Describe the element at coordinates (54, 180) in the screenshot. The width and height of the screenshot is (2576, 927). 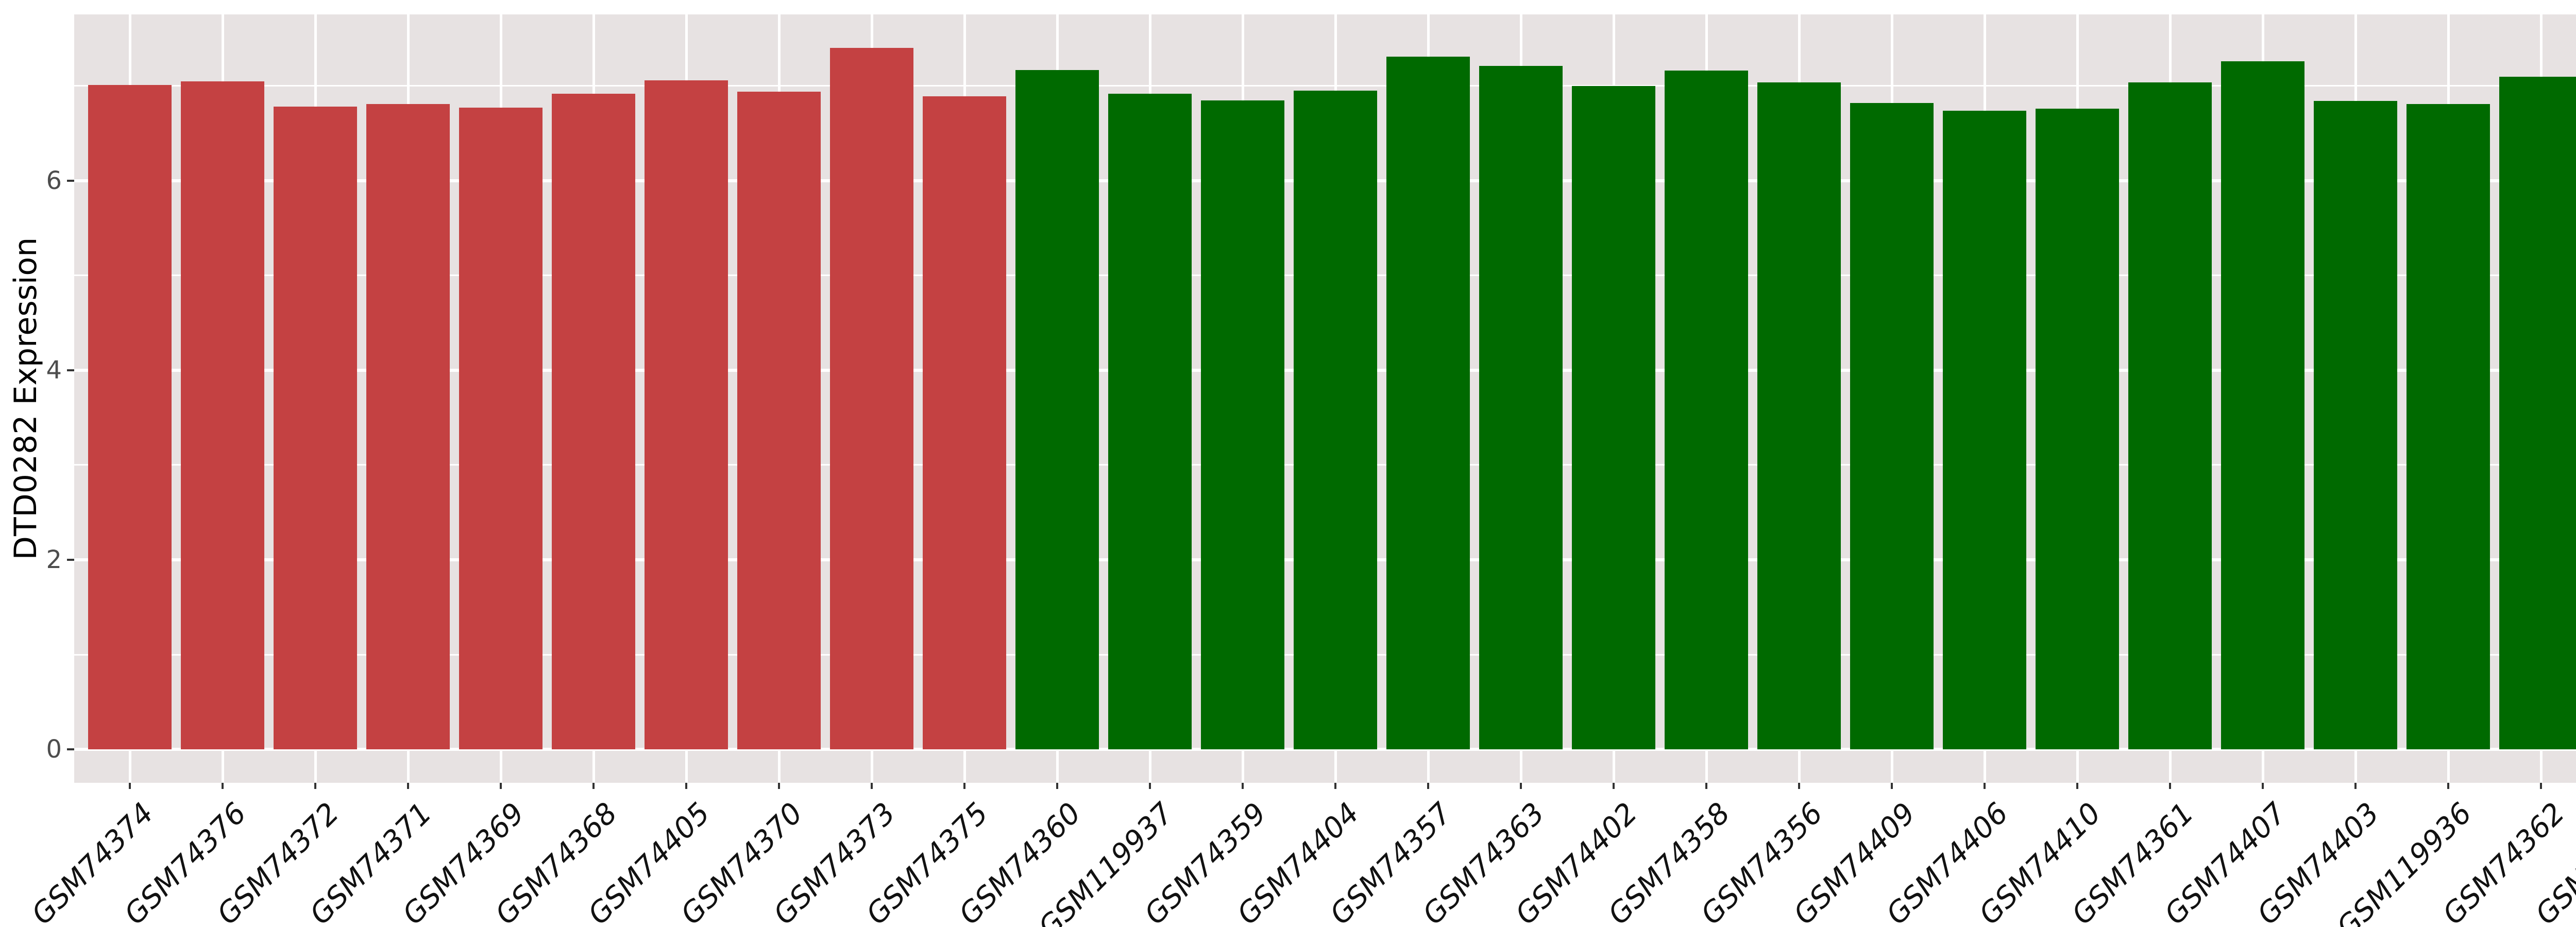
I see `y-tick-label: 6` at that location.